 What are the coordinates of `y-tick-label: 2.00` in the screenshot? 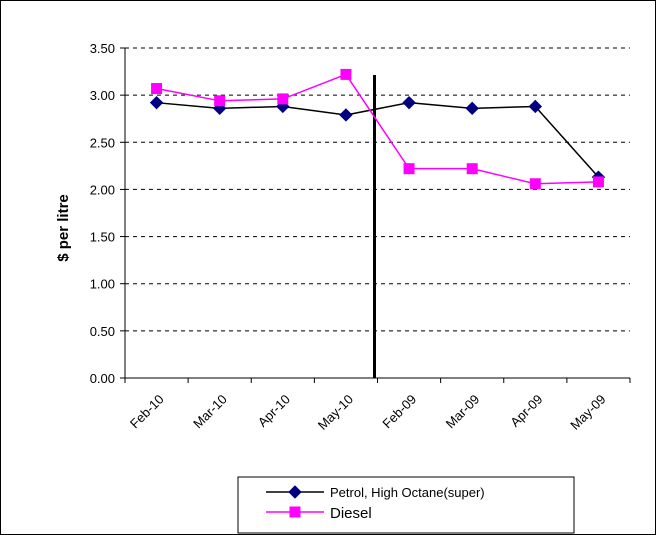 It's located at (102, 189).